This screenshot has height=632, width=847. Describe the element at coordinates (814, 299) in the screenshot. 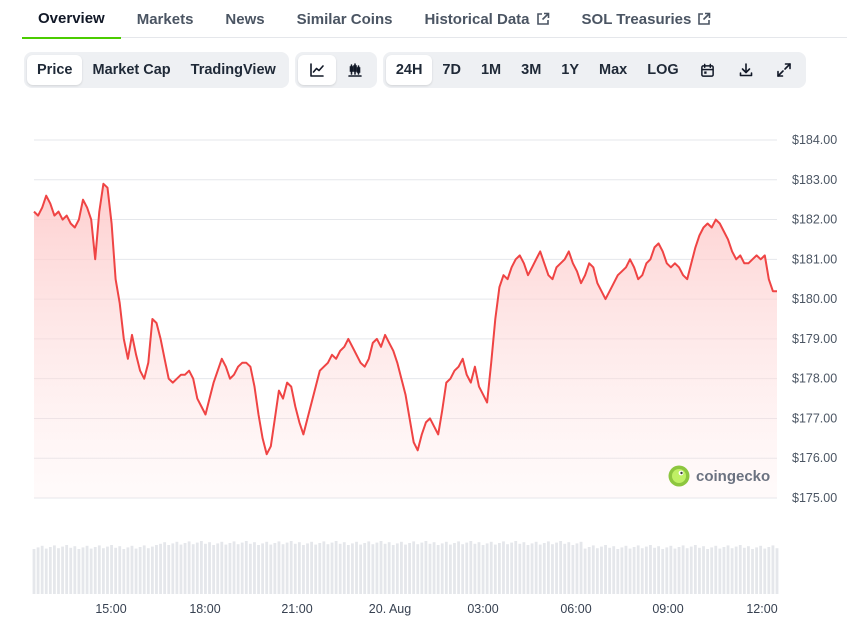

I see `y-tick-label: $180.00` at that location.